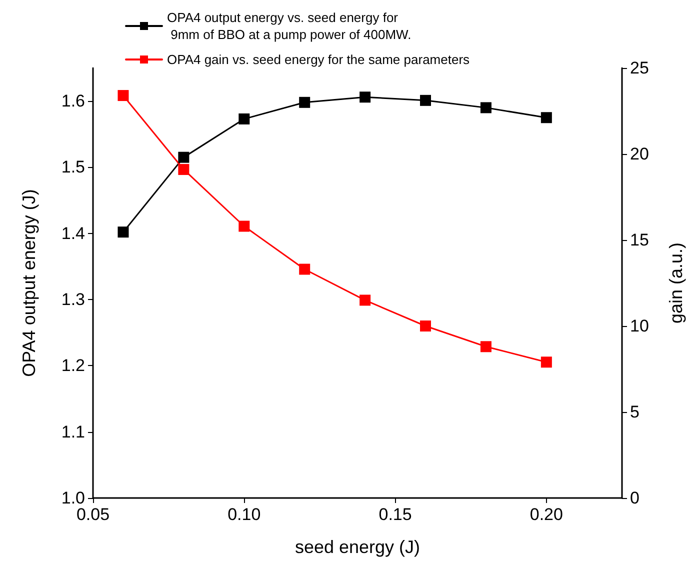  I want to click on y-tick-label: 1.1, so click(73, 432).